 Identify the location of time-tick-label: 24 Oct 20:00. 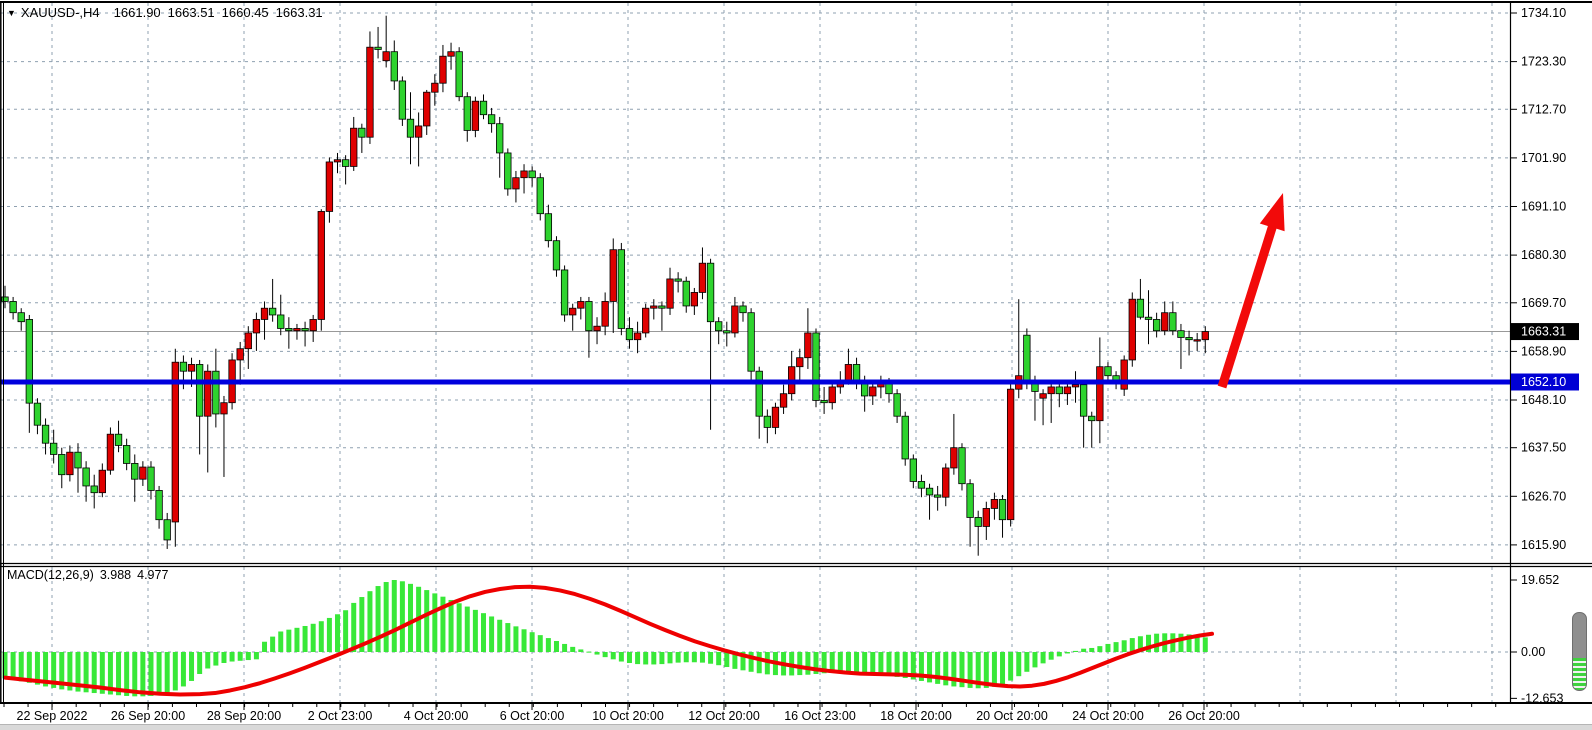
(1108, 716).